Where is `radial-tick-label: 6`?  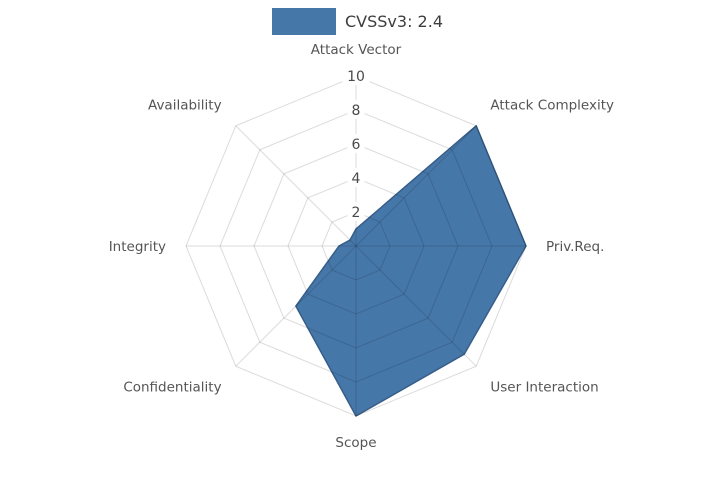
radial-tick-label: 6 is located at coordinates (356, 145).